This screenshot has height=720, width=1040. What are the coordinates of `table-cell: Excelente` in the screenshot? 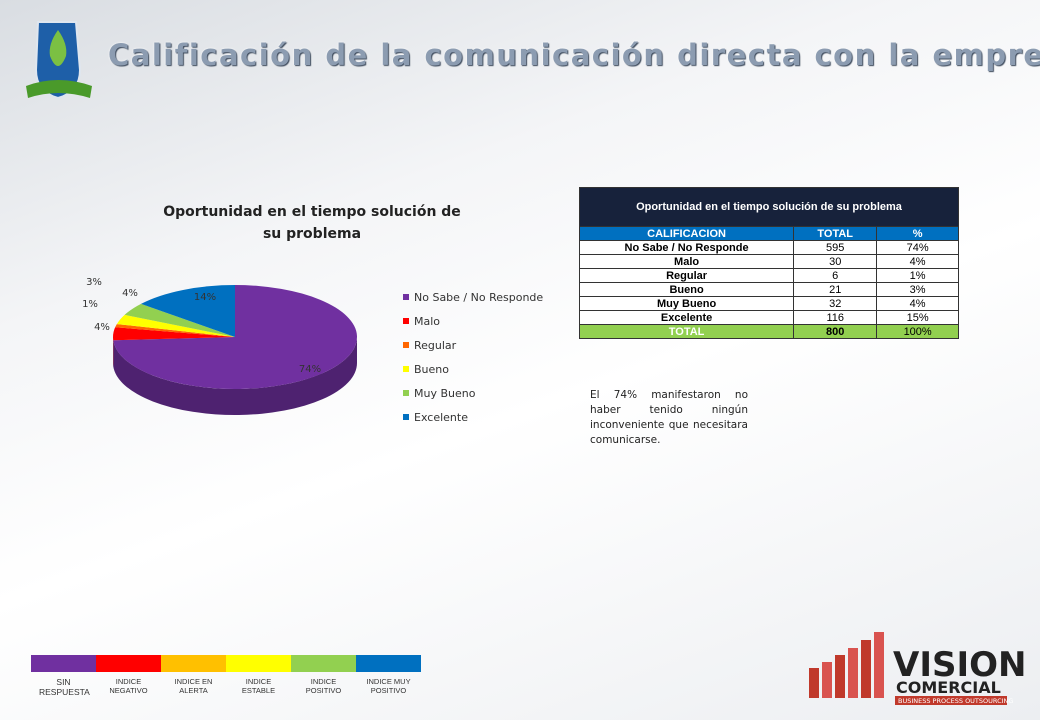 It's located at (686, 317).